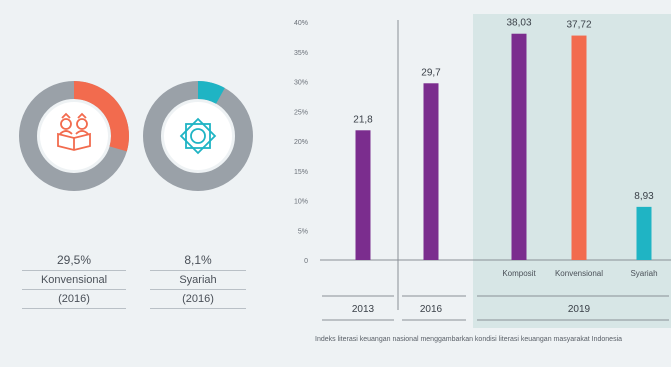 The height and width of the screenshot is (367, 671). I want to click on donut-konvensional-svg, so click(74, 136).